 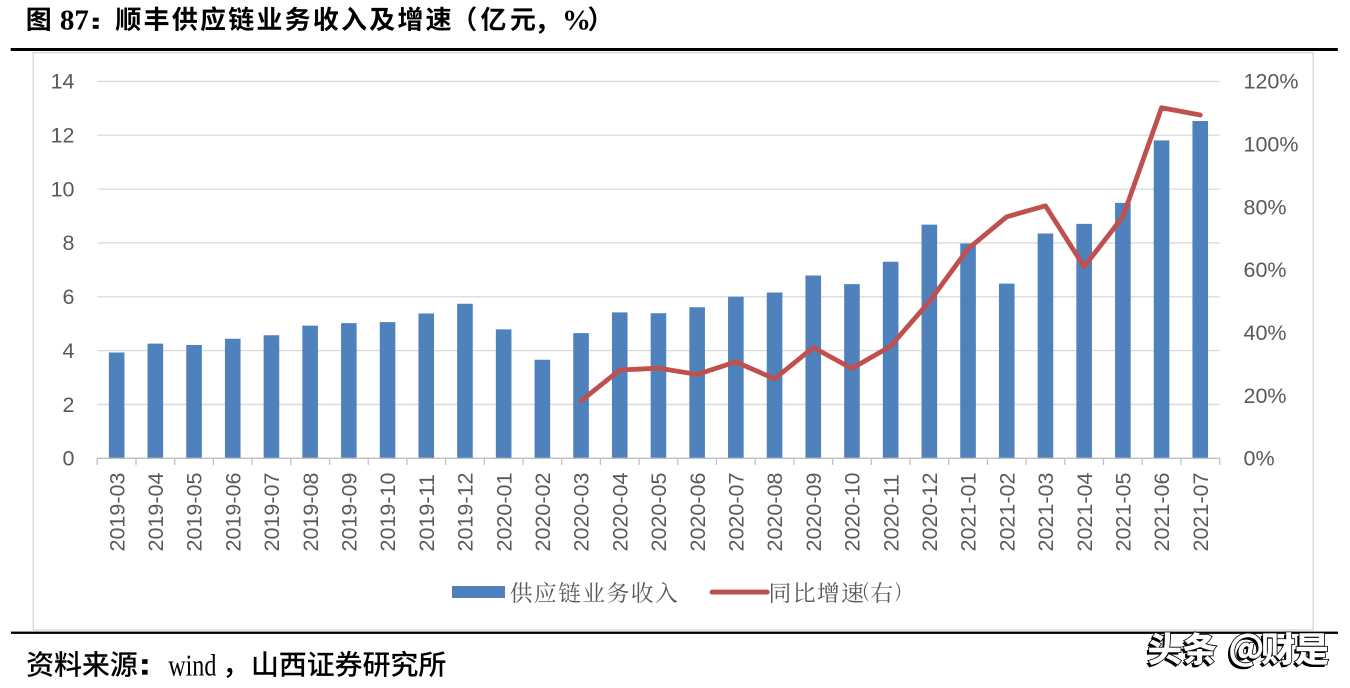 I want to click on svg-text: 2020-05, so click(x=659, y=512).